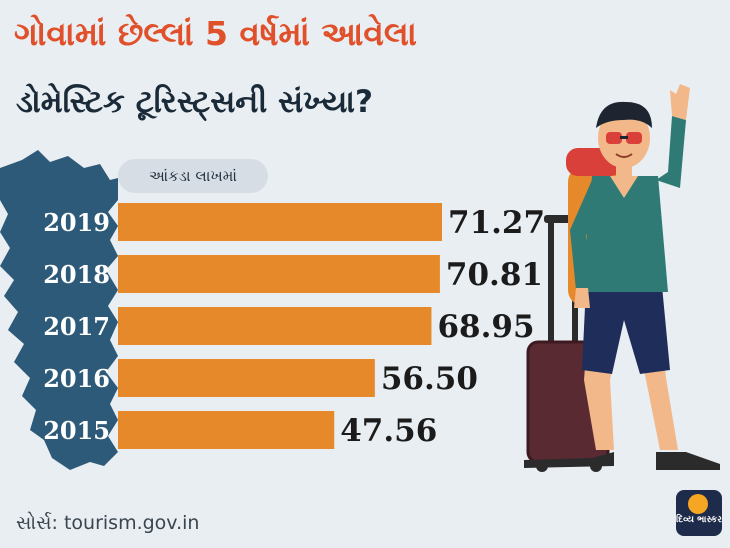 The image size is (730, 548). What do you see at coordinates (496, 223) in the screenshot?
I see `value-label: 71.27` at bounding box center [496, 223].